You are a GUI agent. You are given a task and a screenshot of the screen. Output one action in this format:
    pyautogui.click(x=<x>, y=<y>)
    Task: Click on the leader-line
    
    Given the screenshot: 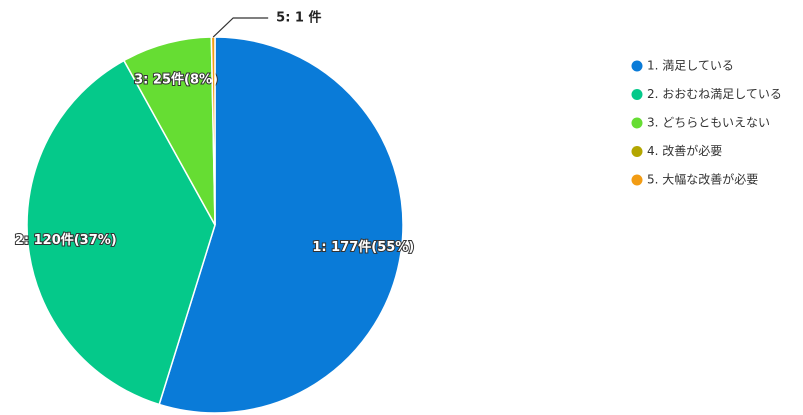 What is the action you would take?
    pyautogui.click(x=240, y=27)
    